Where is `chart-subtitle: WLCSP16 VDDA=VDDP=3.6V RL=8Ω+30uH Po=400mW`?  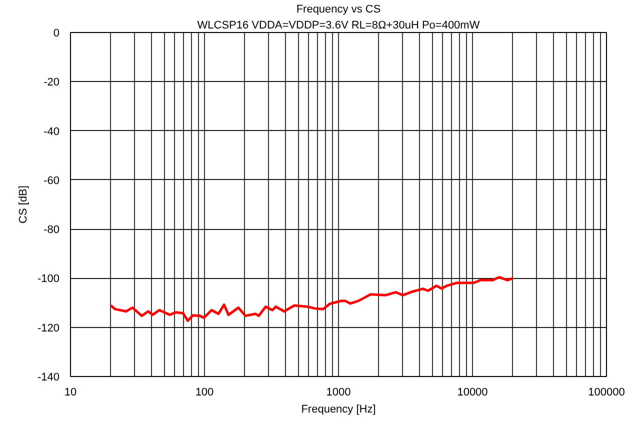
chart-subtitle: WLCSP16 VDDA=VDDP=3.6V RL=8Ω+30uH Po=400mW is located at coordinates (338, 26).